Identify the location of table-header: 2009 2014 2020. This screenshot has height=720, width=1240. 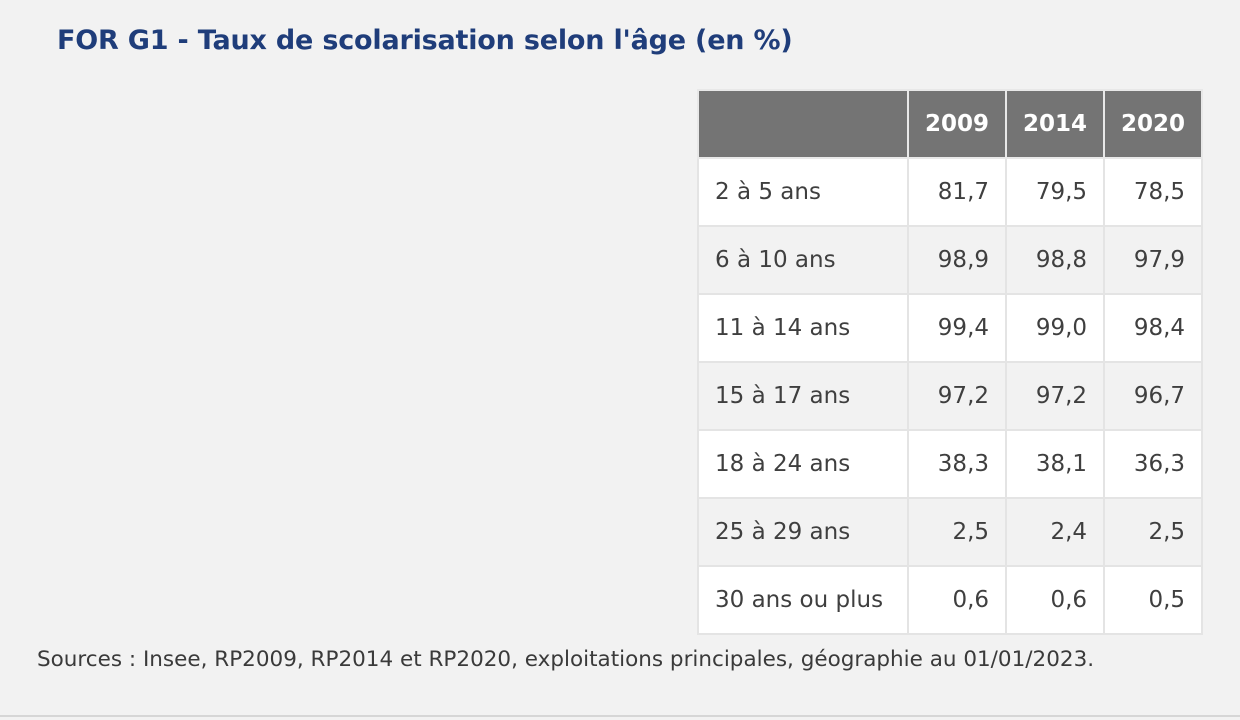
(950, 124).